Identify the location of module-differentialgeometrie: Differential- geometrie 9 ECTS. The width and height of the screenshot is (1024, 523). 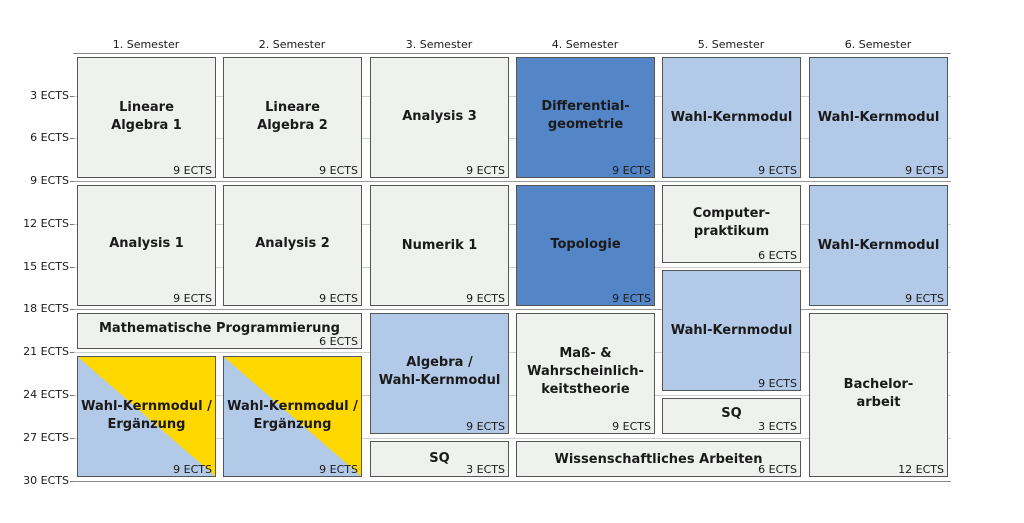
(585, 117).